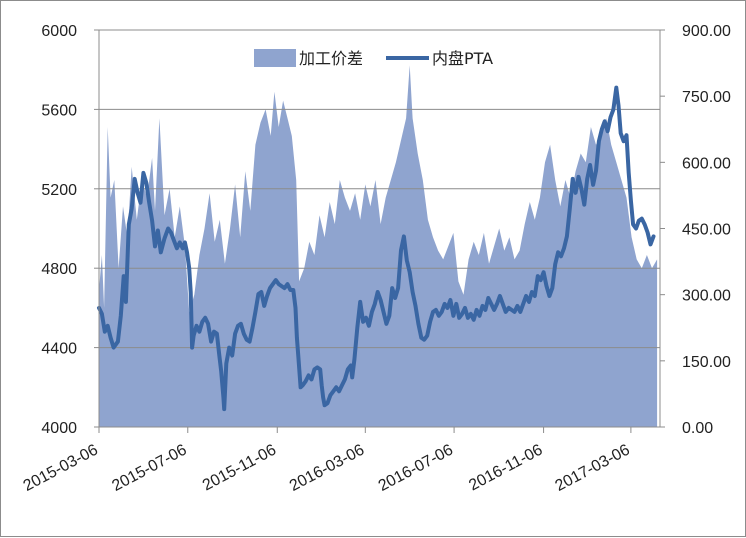 This screenshot has height=538, width=746. Describe the element at coordinates (706, 296) in the screenshot. I see `y-right-tick-label: 300.00` at that location.